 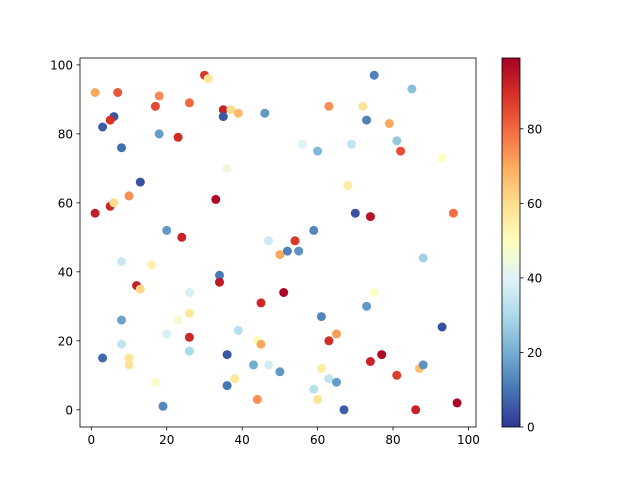 What do you see at coordinates (468, 440) in the screenshot?
I see `x-tick-label: 100` at bounding box center [468, 440].